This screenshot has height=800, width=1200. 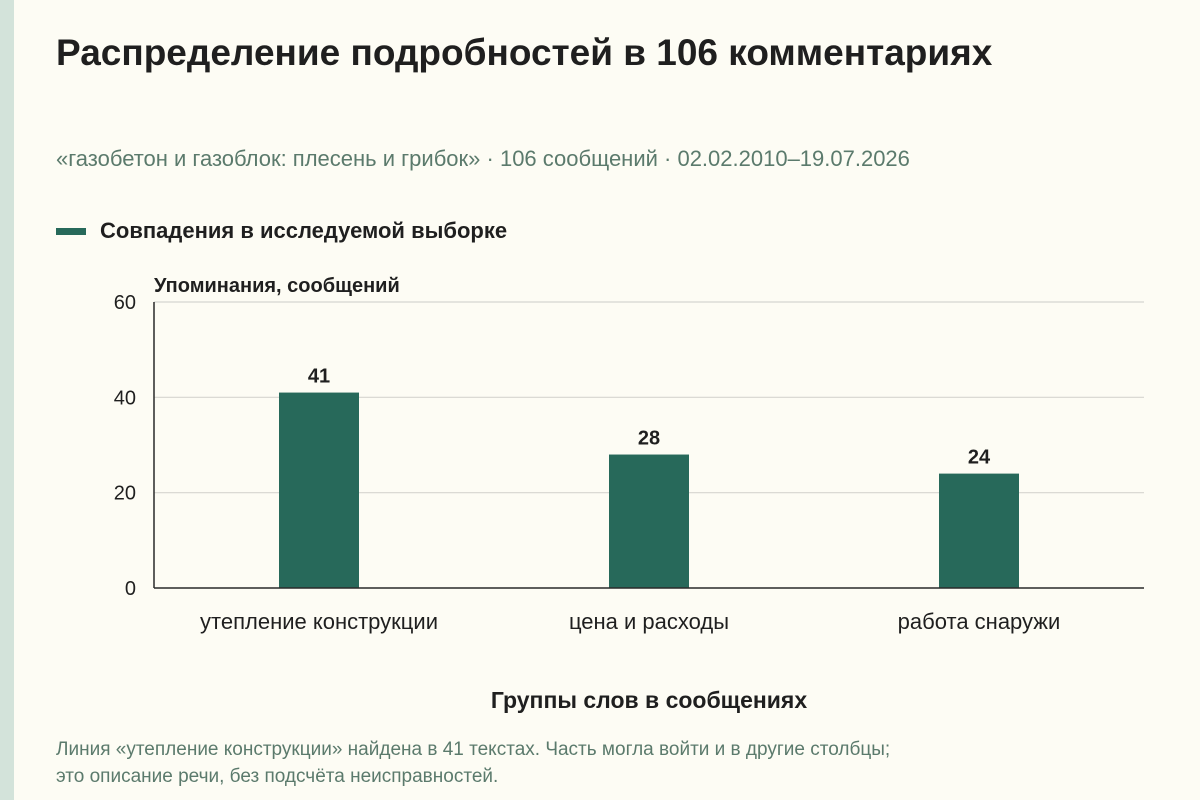 I want to click on x-tick-label: цена и расходы, so click(x=649, y=621).